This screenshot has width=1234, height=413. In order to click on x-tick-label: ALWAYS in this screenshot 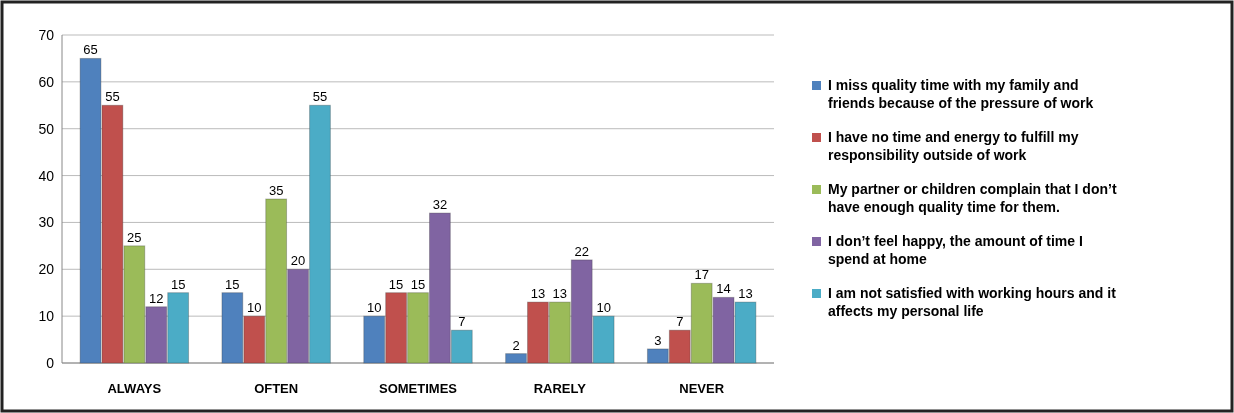, I will do `click(134, 388)`.